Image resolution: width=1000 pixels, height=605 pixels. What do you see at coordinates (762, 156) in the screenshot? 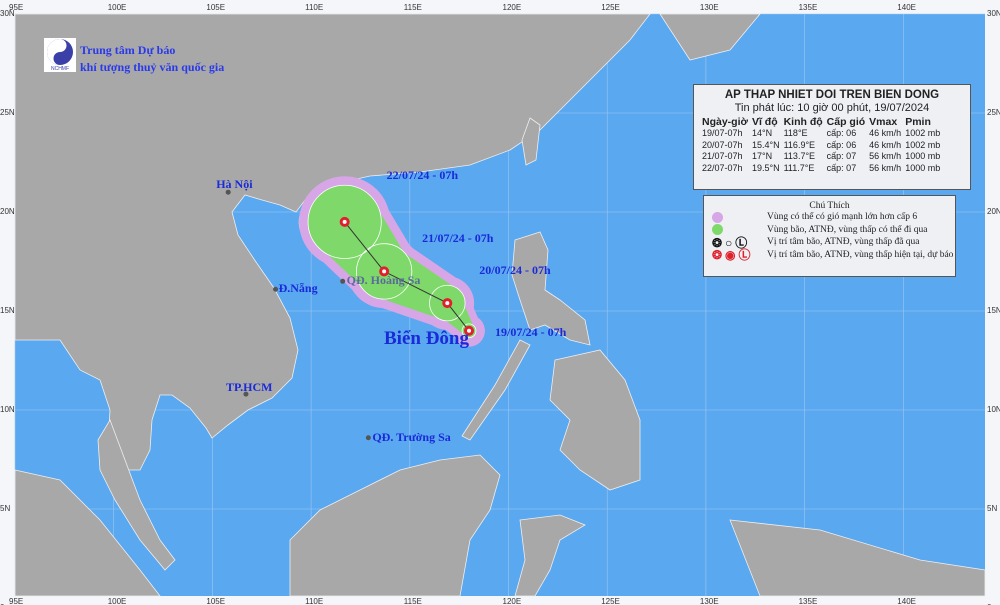
I see `table-cell: 17°N` at bounding box center [762, 156].